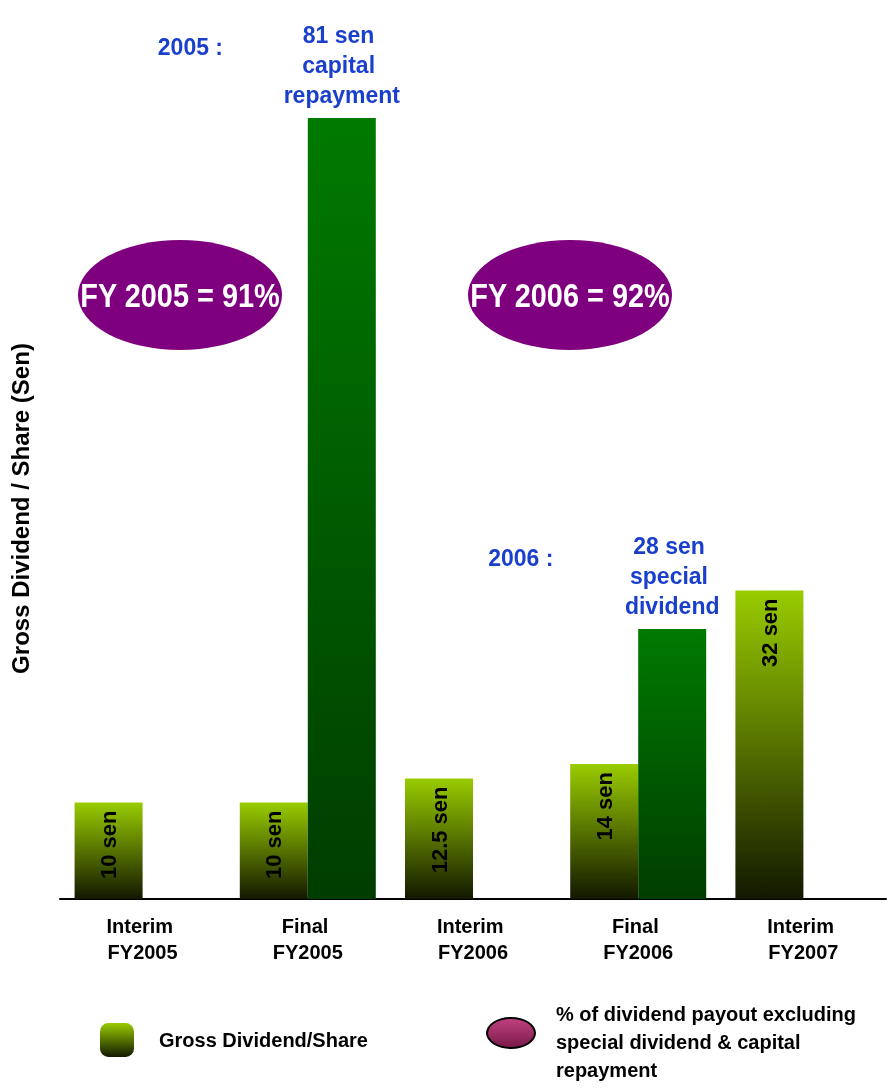  Describe the element at coordinates (180, 295) in the screenshot. I see `ellipse-callout: FY 2005 = 91%` at that location.